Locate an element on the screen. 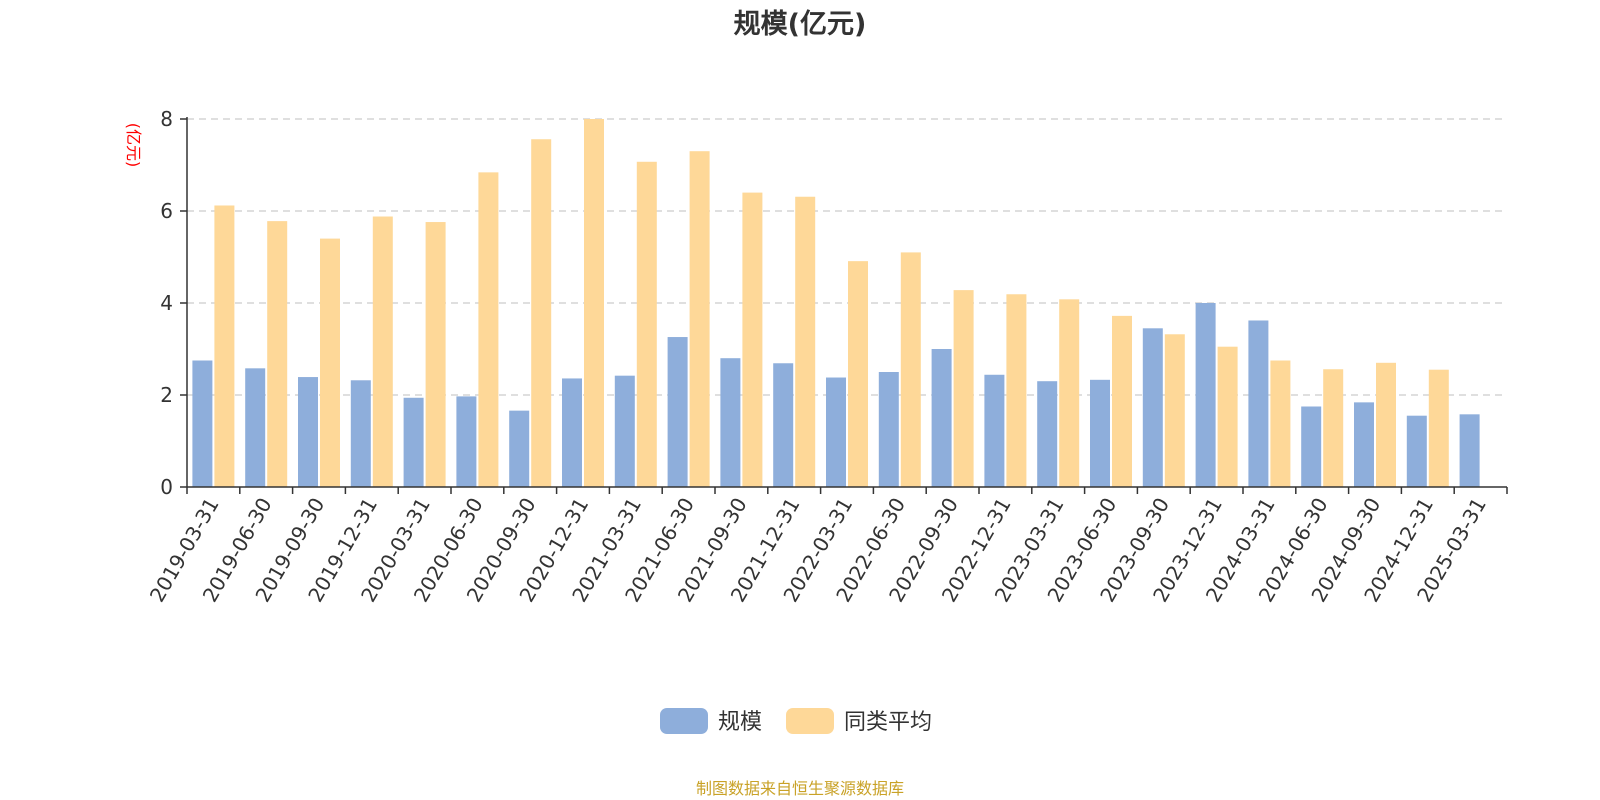  y-tick-label: 4 is located at coordinates (166, 303).